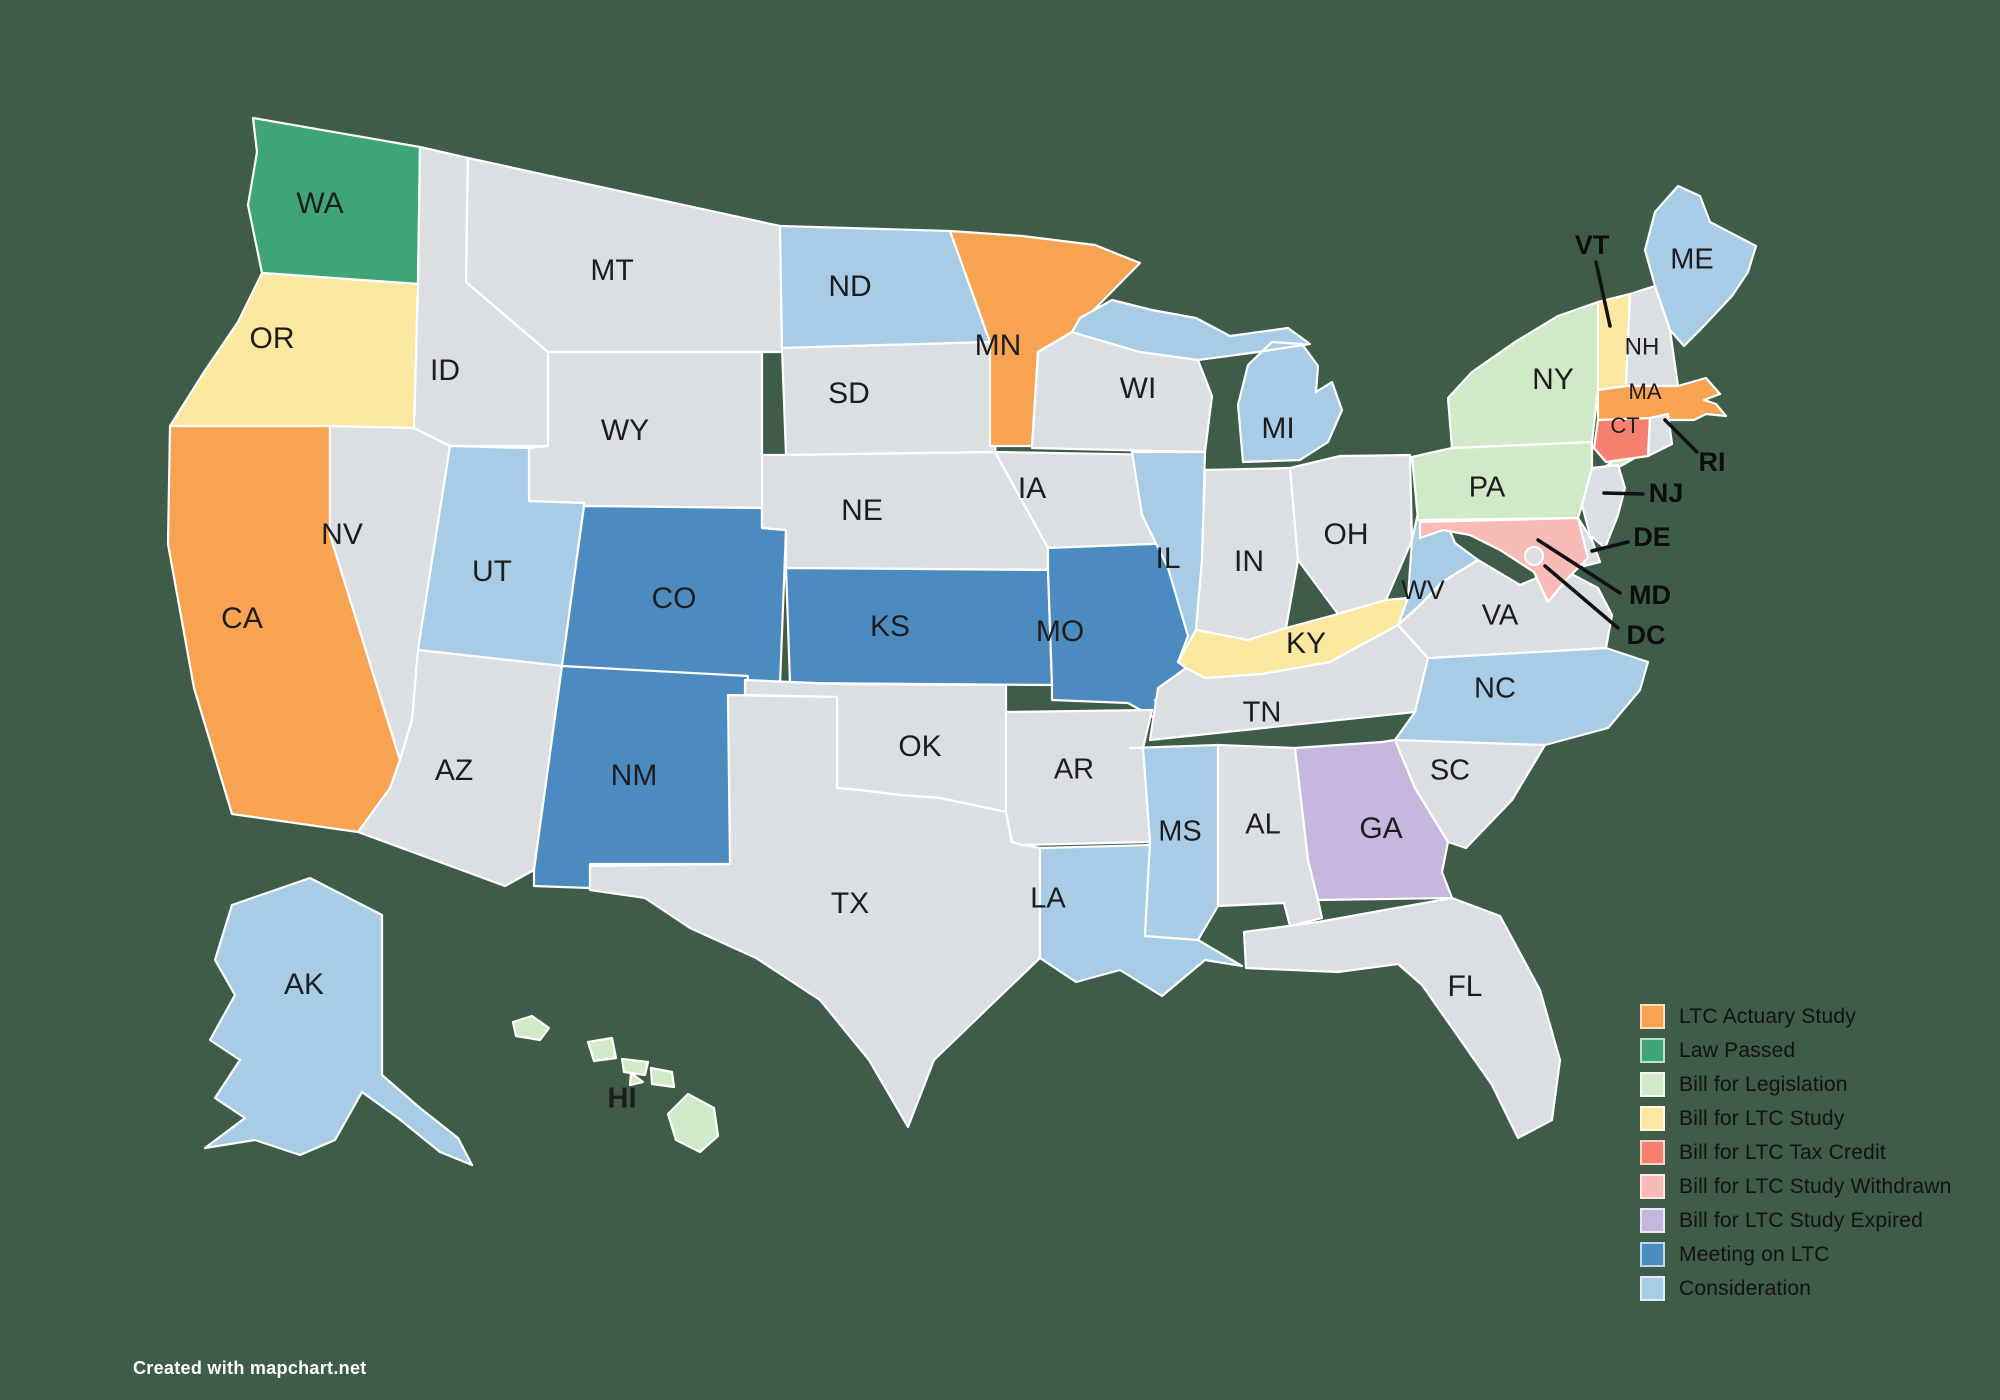 The width and height of the screenshot is (2000, 1400). I want to click on state-AK, so click(338, 1021).